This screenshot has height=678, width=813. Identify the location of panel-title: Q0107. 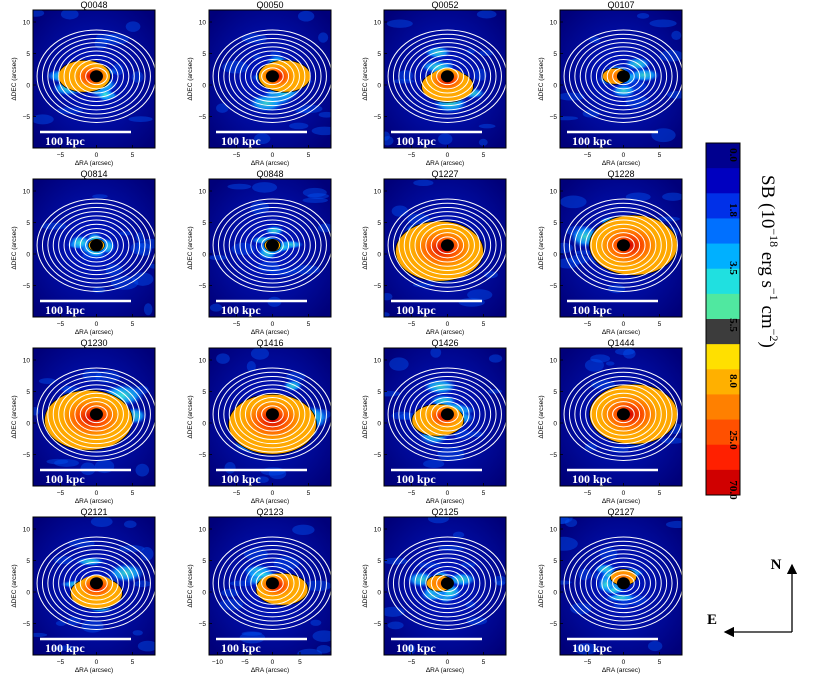
(620, 5).